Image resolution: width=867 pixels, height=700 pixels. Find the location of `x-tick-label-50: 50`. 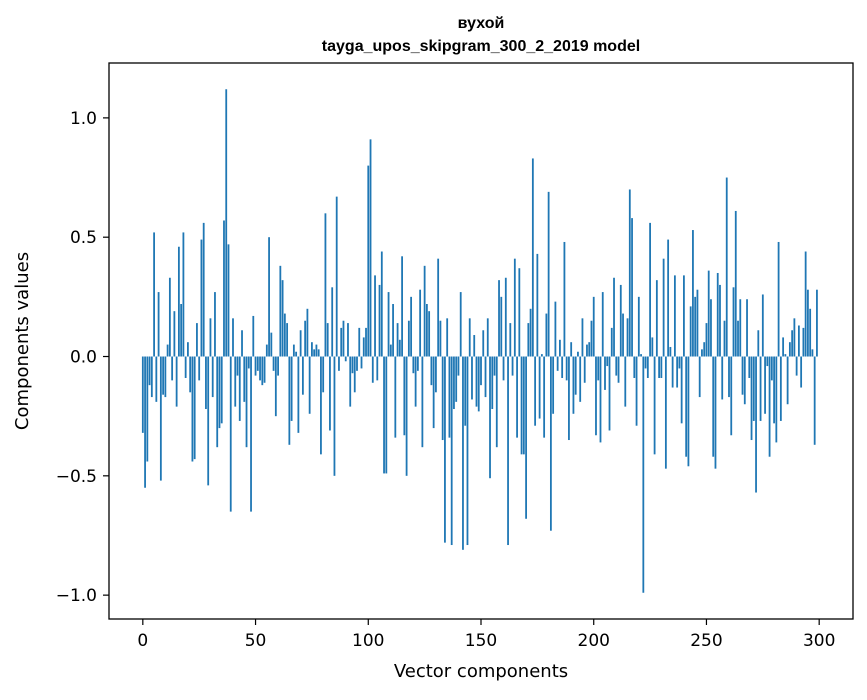

x-tick-label-50: 50 is located at coordinates (256, 641).